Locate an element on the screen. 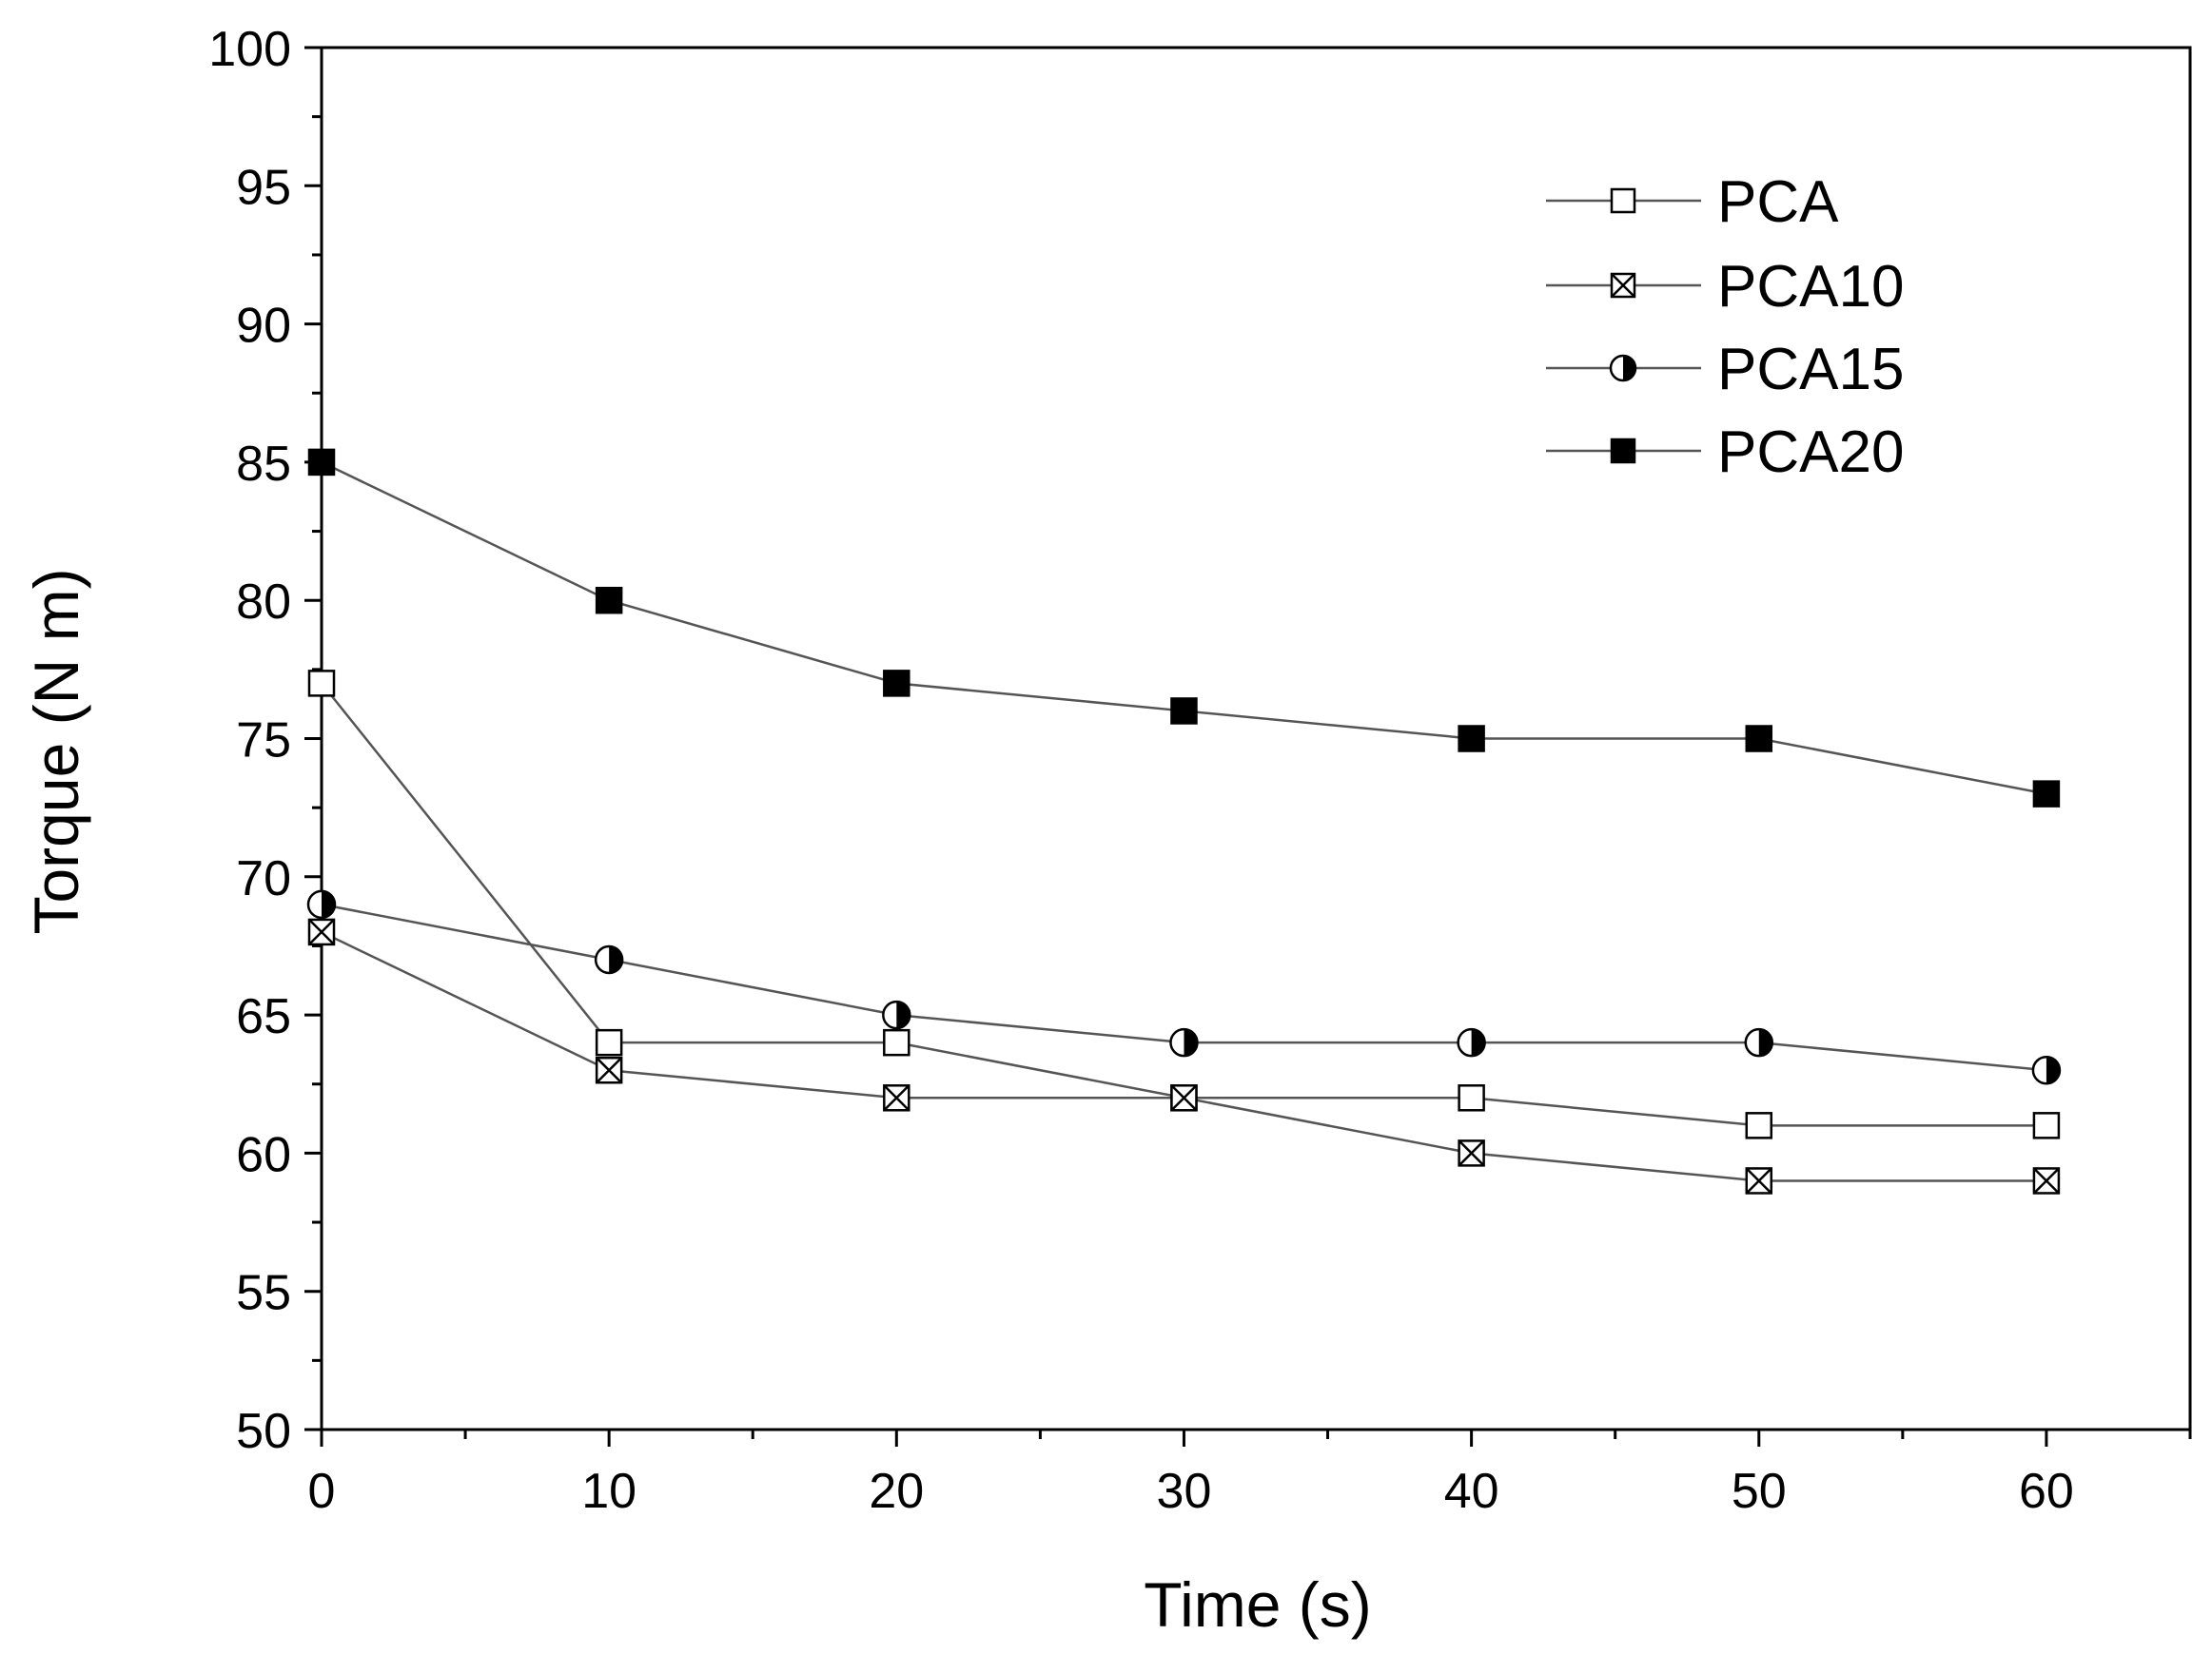 The image size is (2212, 1674). x-tick-label: 20 is located at coordinates (896, 1492).